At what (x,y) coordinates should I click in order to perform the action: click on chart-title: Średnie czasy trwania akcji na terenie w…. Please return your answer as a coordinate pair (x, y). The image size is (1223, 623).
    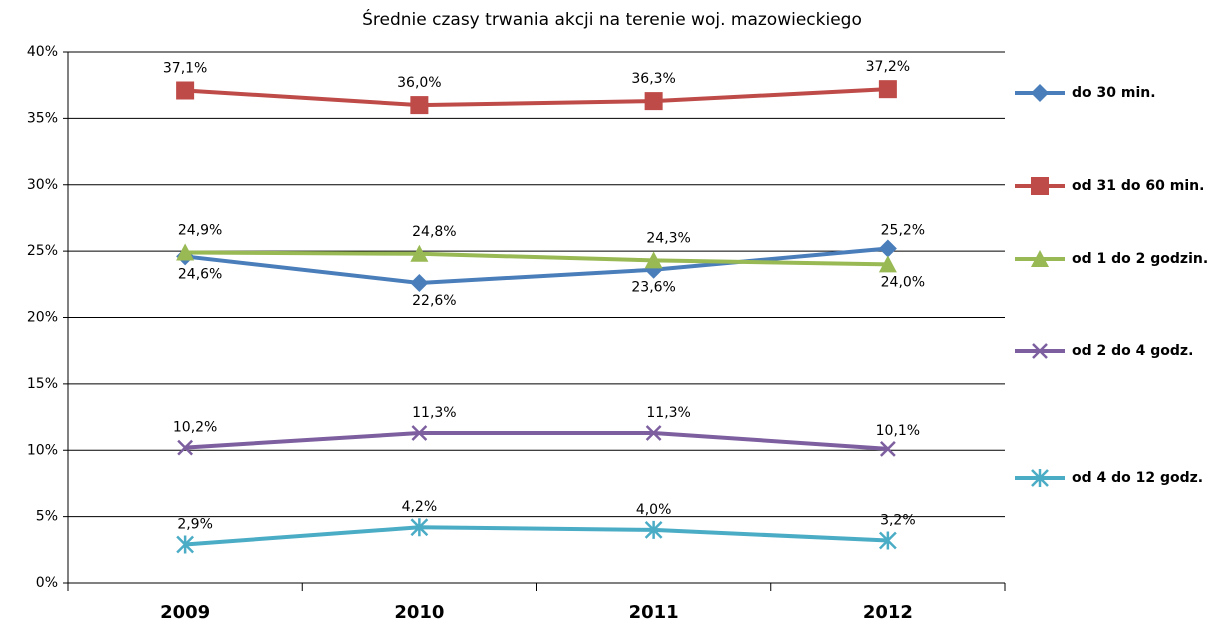
    Looking at the image, I should click on (612, 19).